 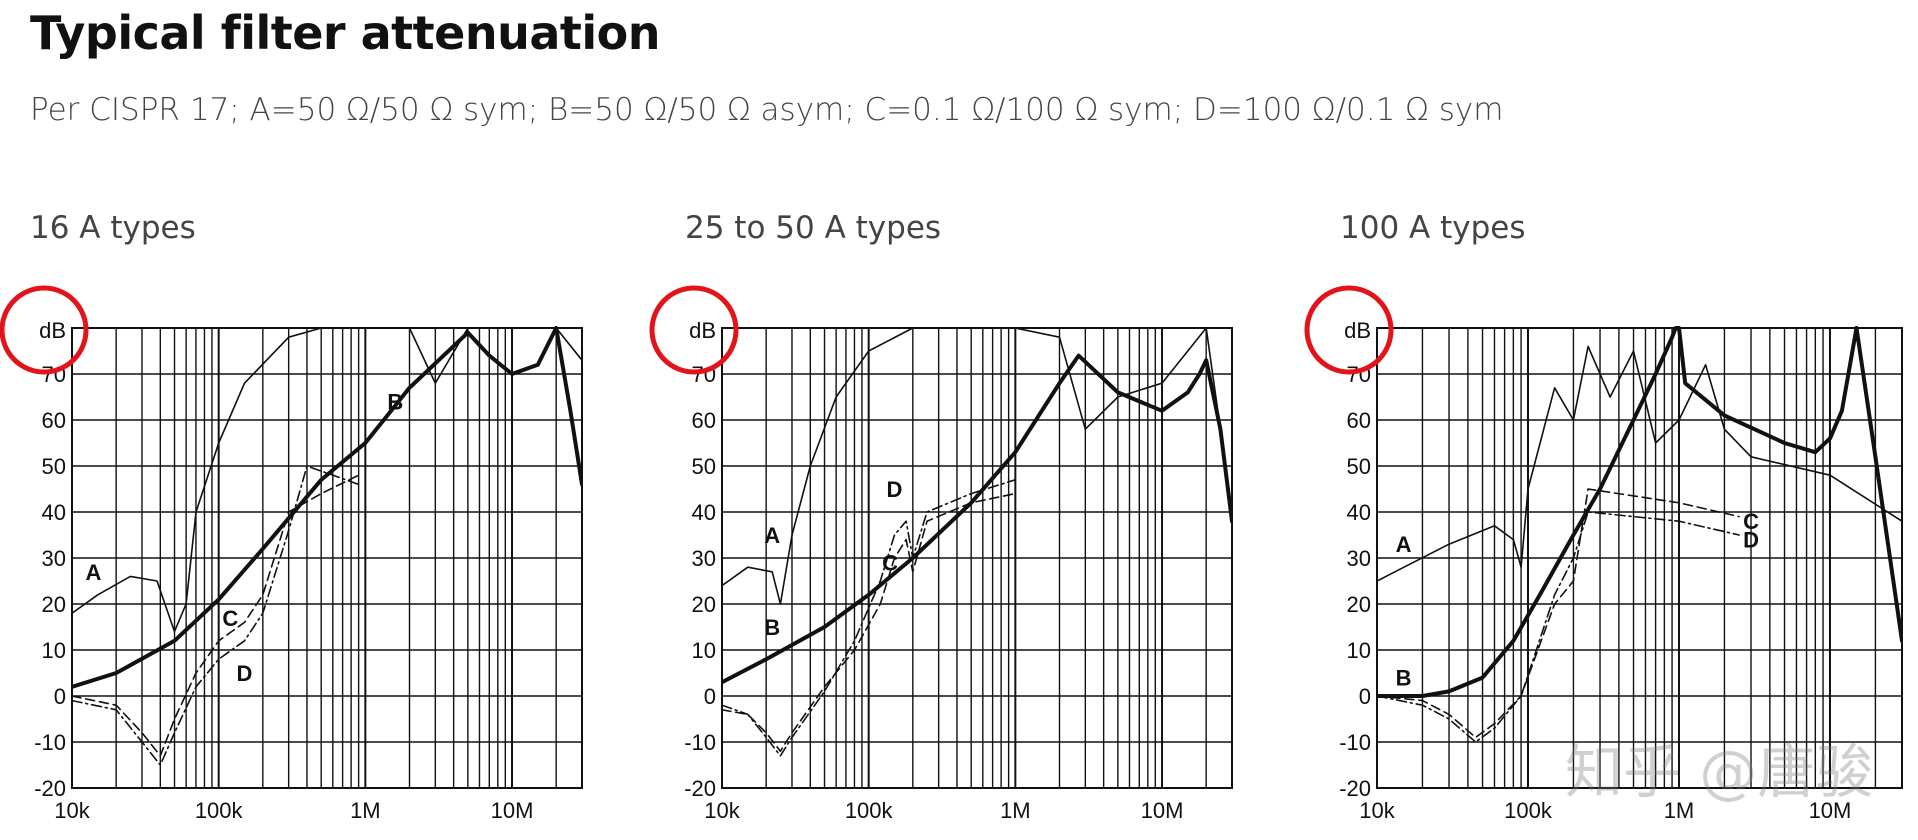 I want to click on chart-3-title: 100 A types, so click(x=1433, y=228).